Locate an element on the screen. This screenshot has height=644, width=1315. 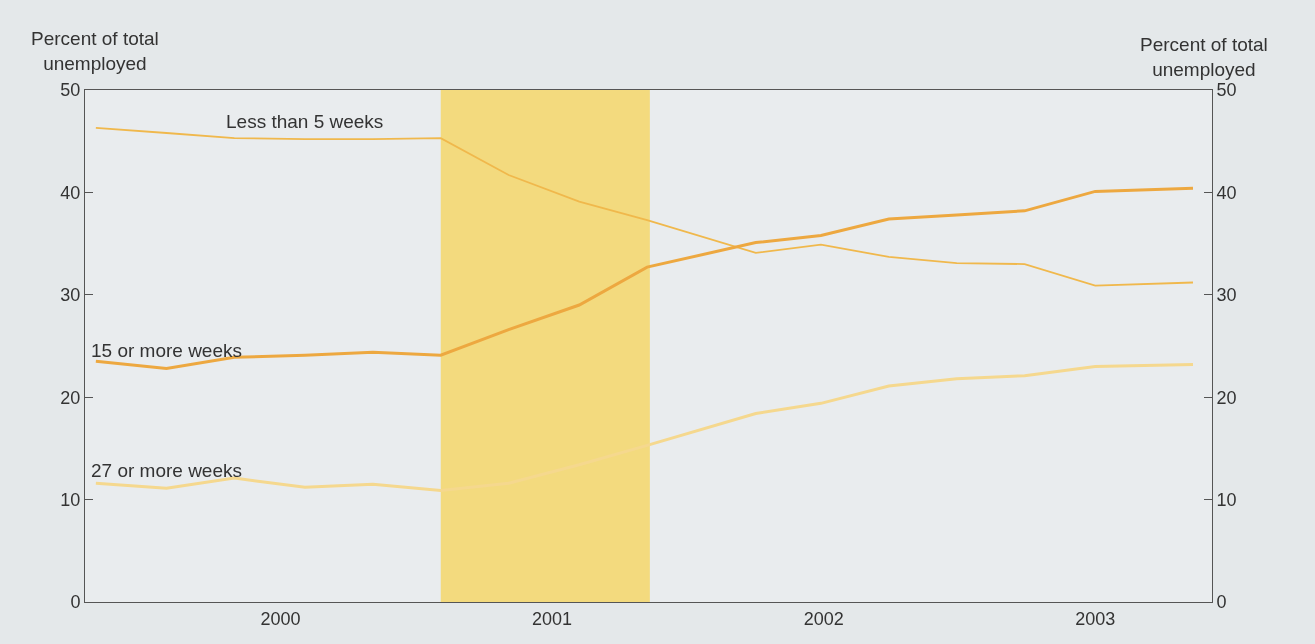
y-tick-label: 30 is located at coordinates (70, 295).